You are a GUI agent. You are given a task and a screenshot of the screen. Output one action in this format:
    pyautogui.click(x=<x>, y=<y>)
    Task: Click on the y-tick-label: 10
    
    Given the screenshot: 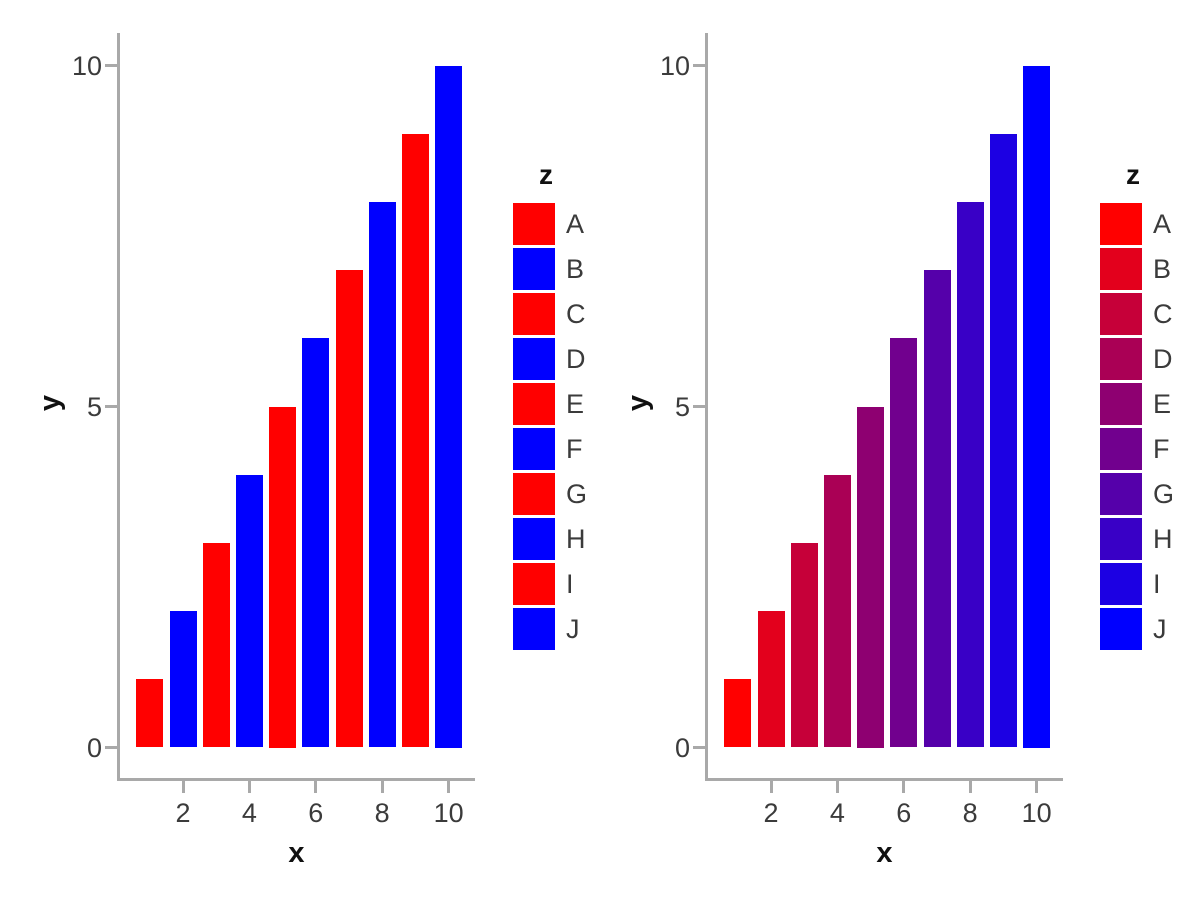 What is the action you would take?
    pyautogui.click(x=674, y=65)
    